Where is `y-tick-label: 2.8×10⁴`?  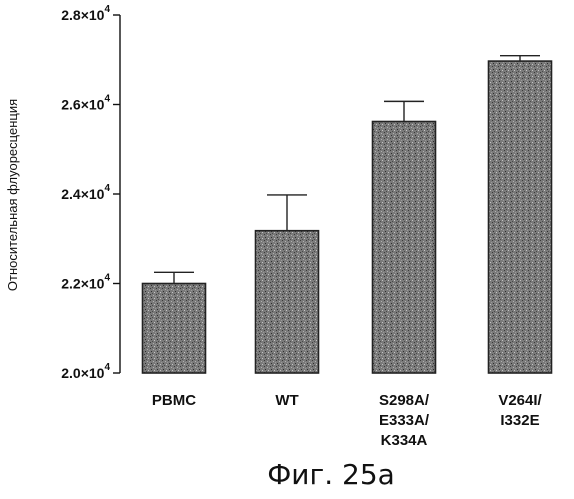
y-tick-label: 2.8×10⁴ is located at coordinates (85, 13).